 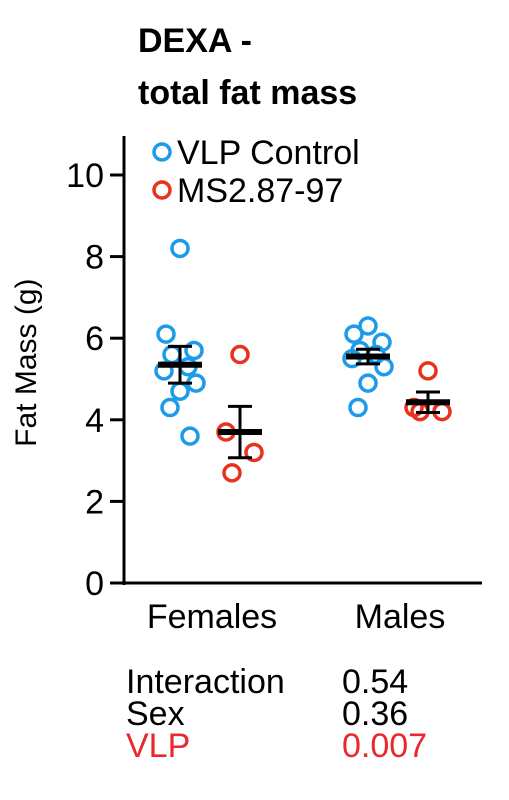 I want to click on stat-label: VLP, so click(x=158, y=746).